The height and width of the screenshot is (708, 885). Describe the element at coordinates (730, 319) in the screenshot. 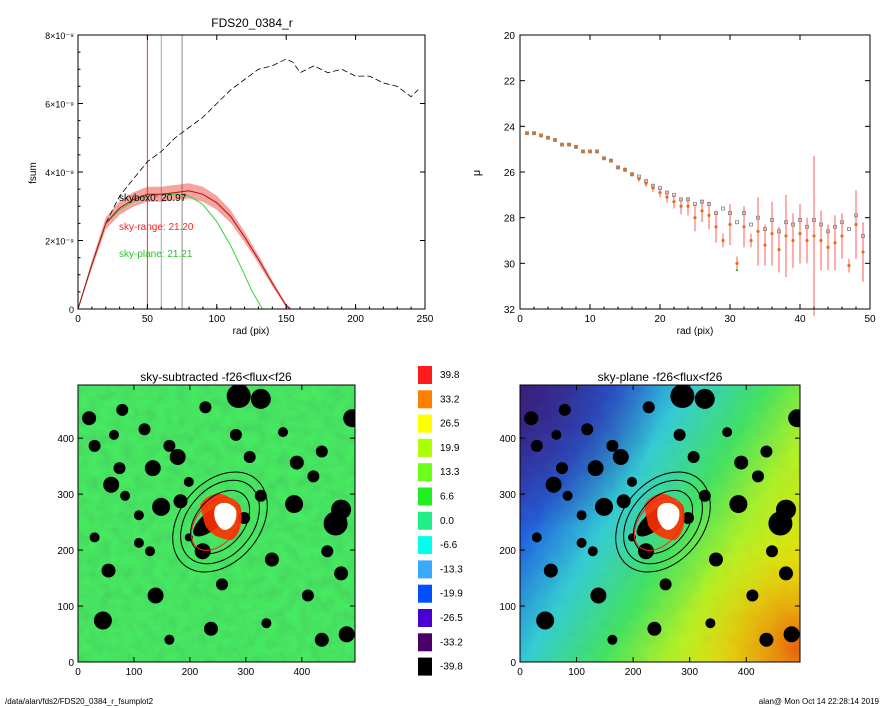

I see `mu-xtick-label: 30` at that location.